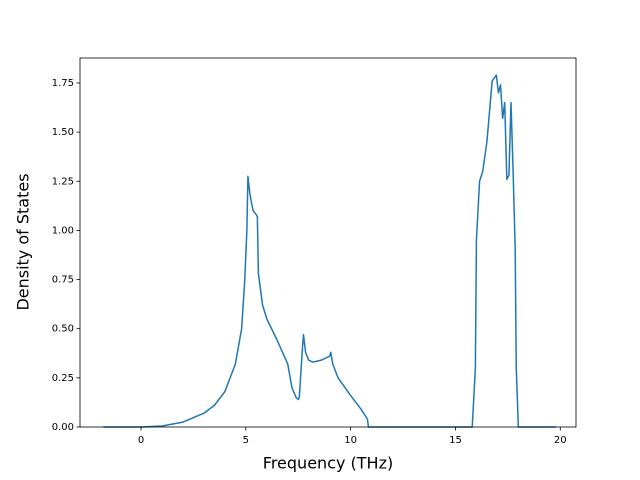  What do you see at coordinates (560, 440) in the screenshot?
I see `x-tick-label: 20` at bounding box center [560, 440].